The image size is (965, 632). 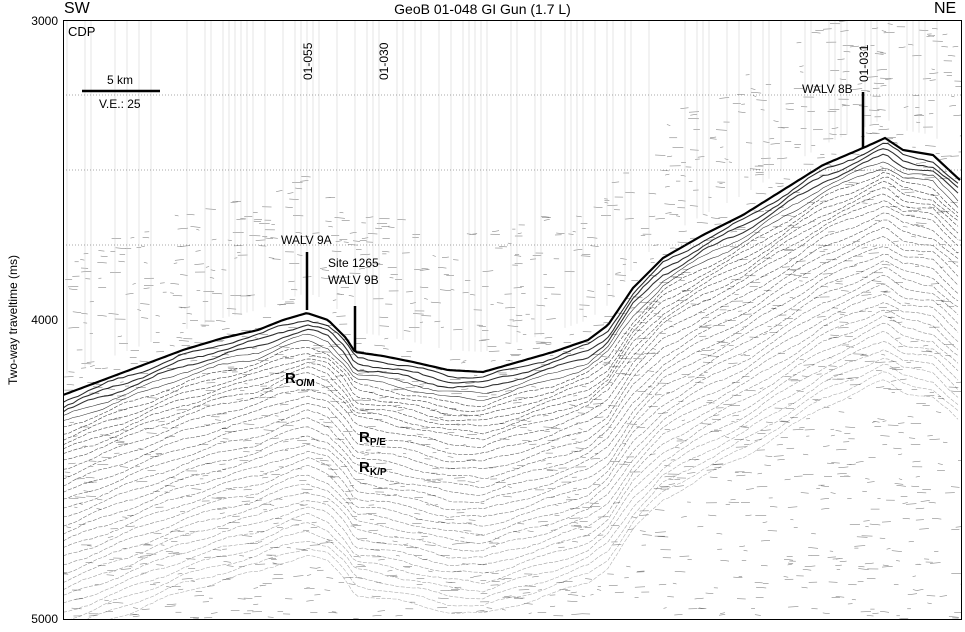 I want to click on figure-title: GeoB 01-048 GI Gun (1.7 L), so click(x=482, y=9).